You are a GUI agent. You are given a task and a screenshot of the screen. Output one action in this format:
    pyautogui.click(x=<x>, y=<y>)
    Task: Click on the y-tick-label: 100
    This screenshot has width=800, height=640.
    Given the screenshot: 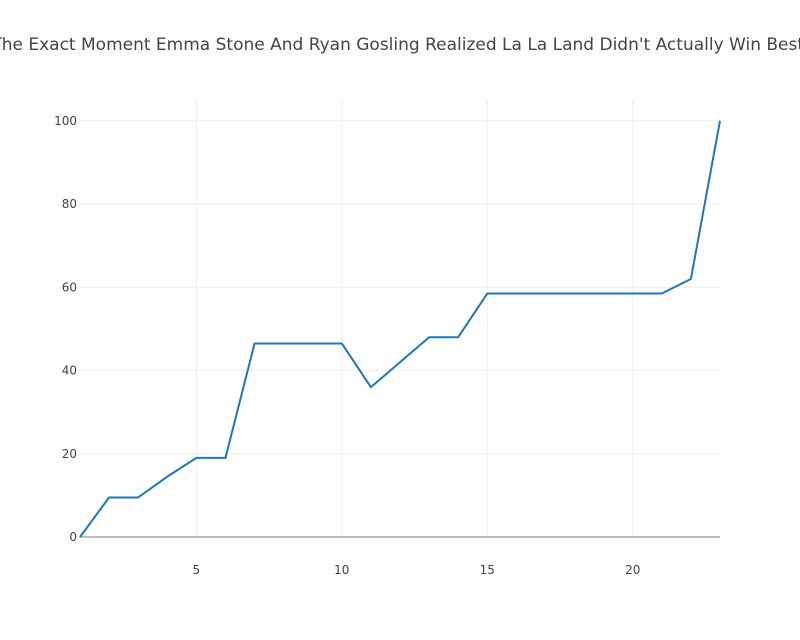 What is the action you would take?
    pyautogui.click(x=65, y=121)
    